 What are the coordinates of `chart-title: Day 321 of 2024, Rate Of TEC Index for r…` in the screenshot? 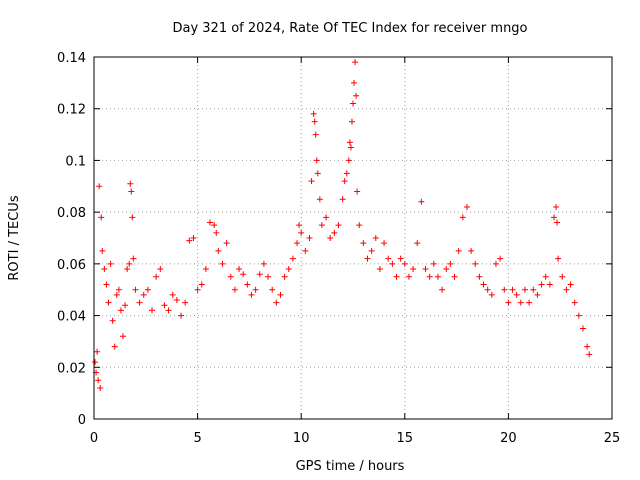 It's located at (349, 28).